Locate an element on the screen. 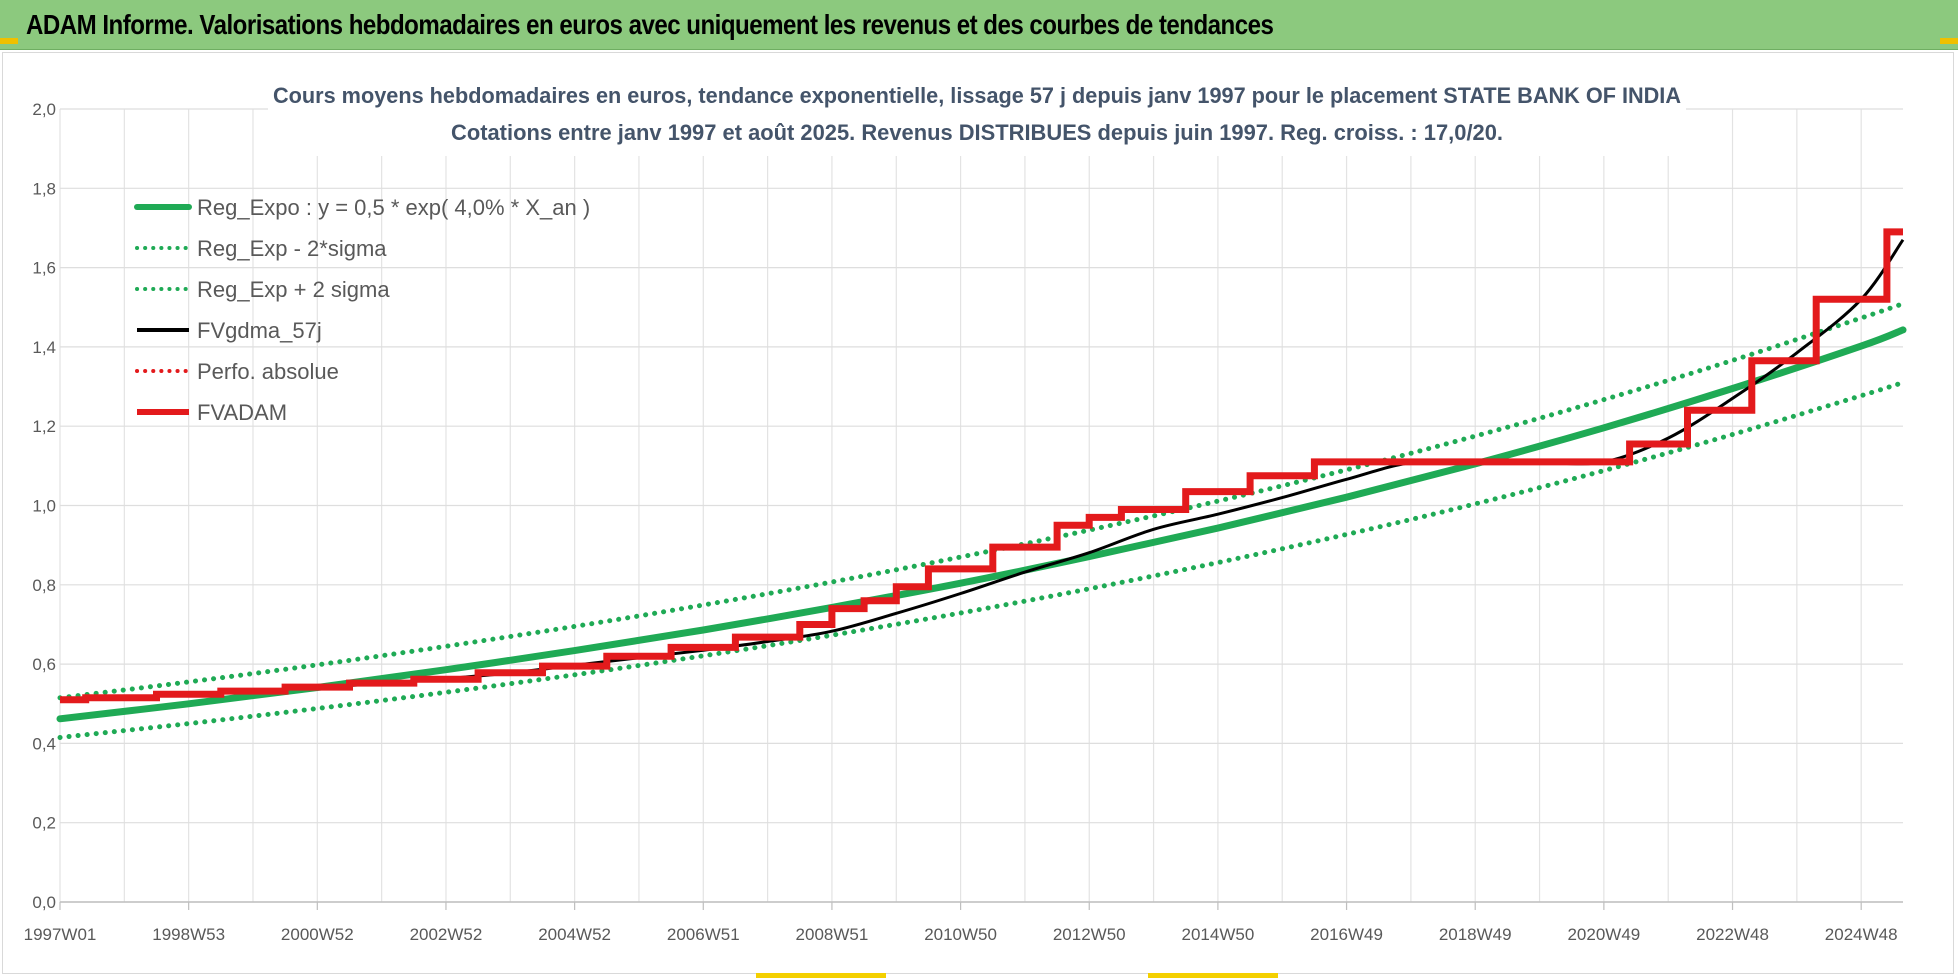  x-tick-label: 2022W48 is located at coordinates (1732, 934).